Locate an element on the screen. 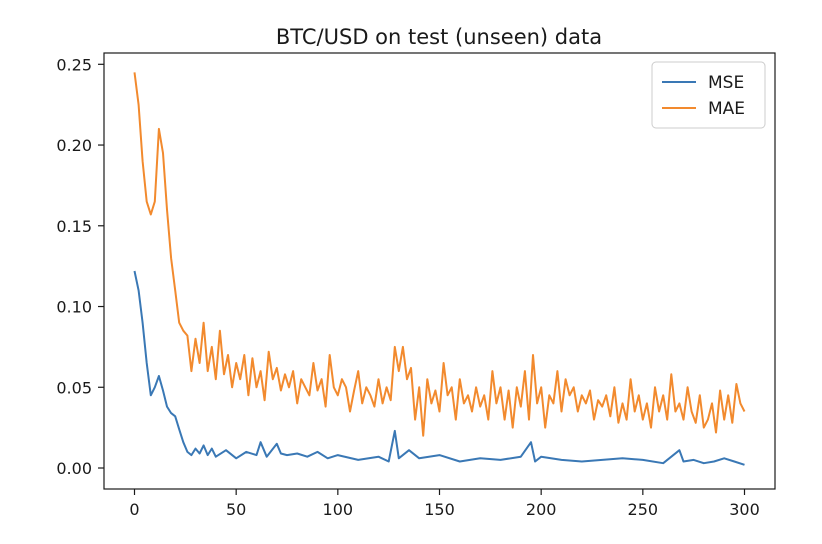  legend-label-mae: MAE is located at coordinates (726, 109).